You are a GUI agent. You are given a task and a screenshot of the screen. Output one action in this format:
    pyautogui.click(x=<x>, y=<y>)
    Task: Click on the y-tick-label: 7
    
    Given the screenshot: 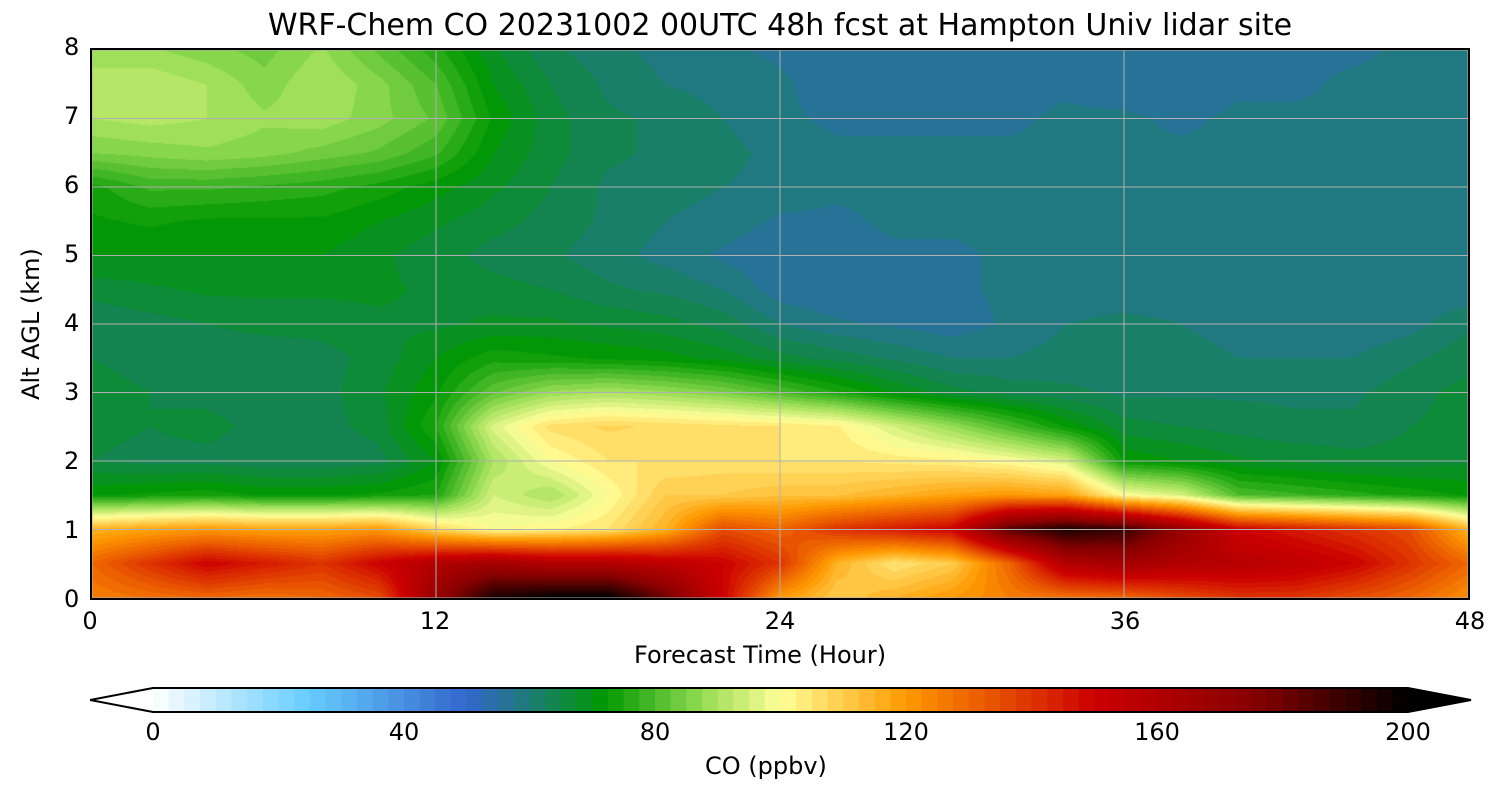 What is the action you would take?
    pyautogui.click(x=72, y=116)
    